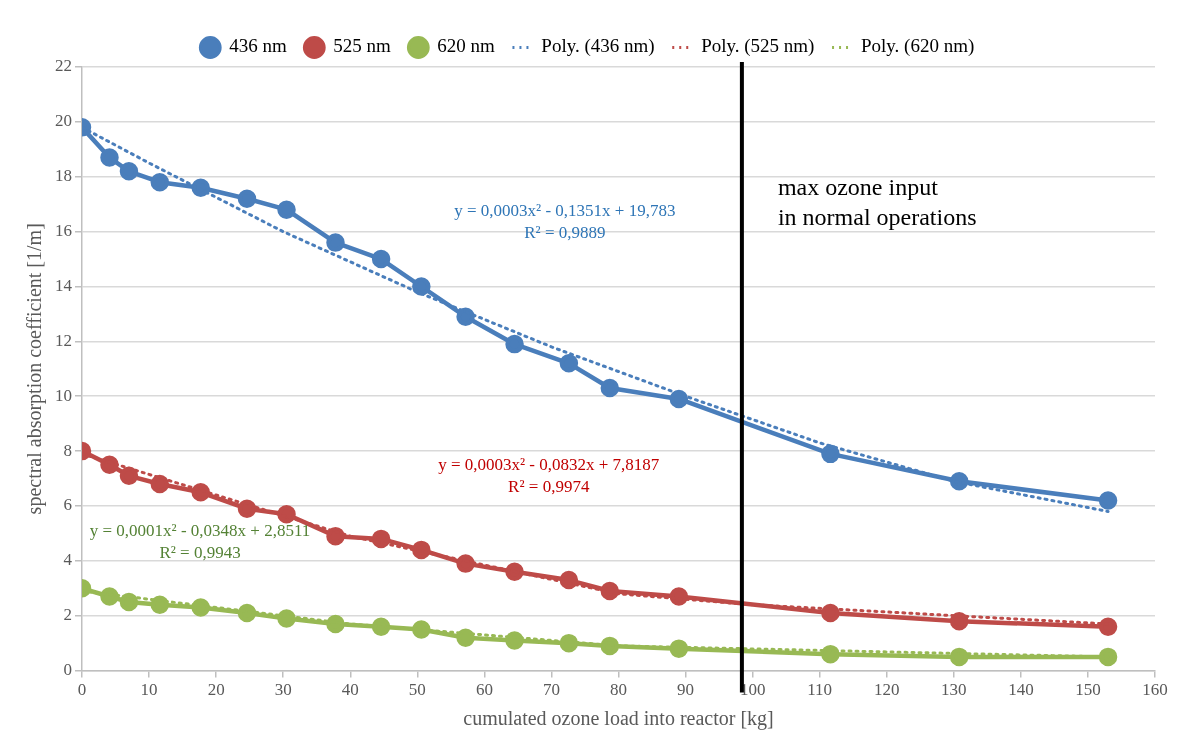 The image size is (1195, 751). What do you see at coordinates (216, 690) in the screenshot?
I see `x-tick-label: 20` at bounding box center [216, 690].